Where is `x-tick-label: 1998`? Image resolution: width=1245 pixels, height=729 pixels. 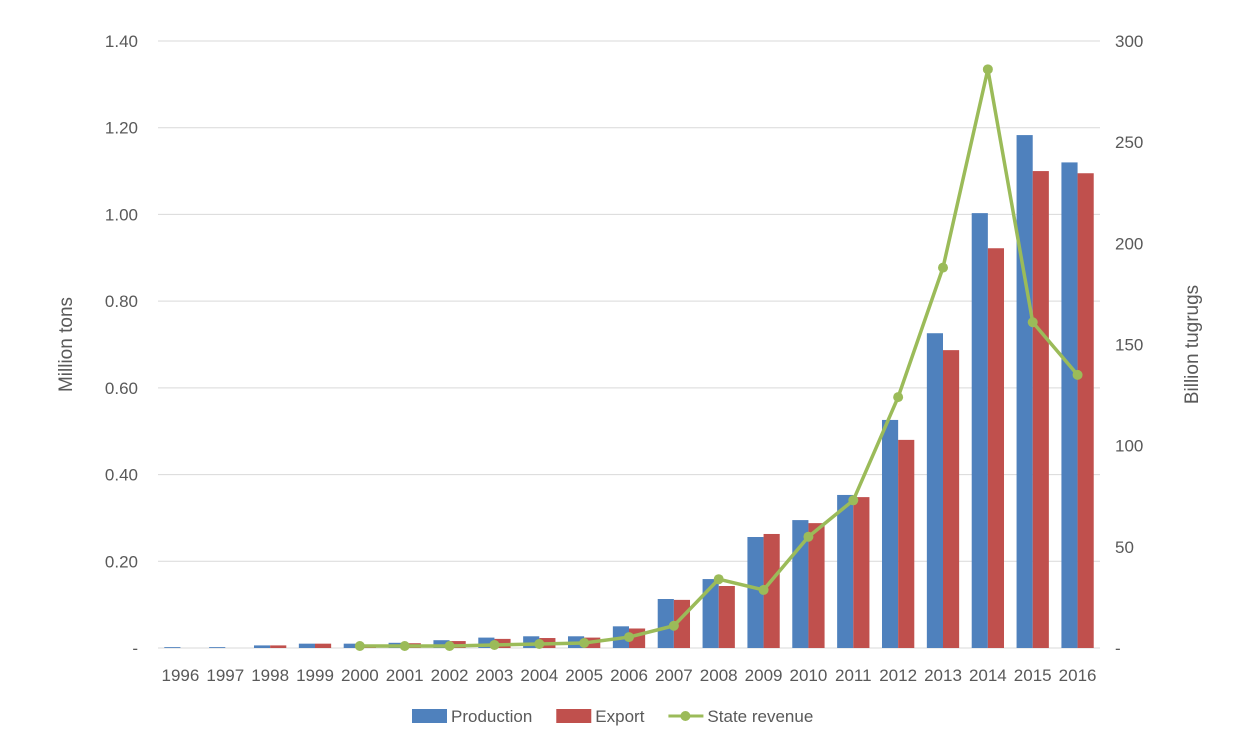 x-tick-label: 1998 is located at coordinates (270, 675).